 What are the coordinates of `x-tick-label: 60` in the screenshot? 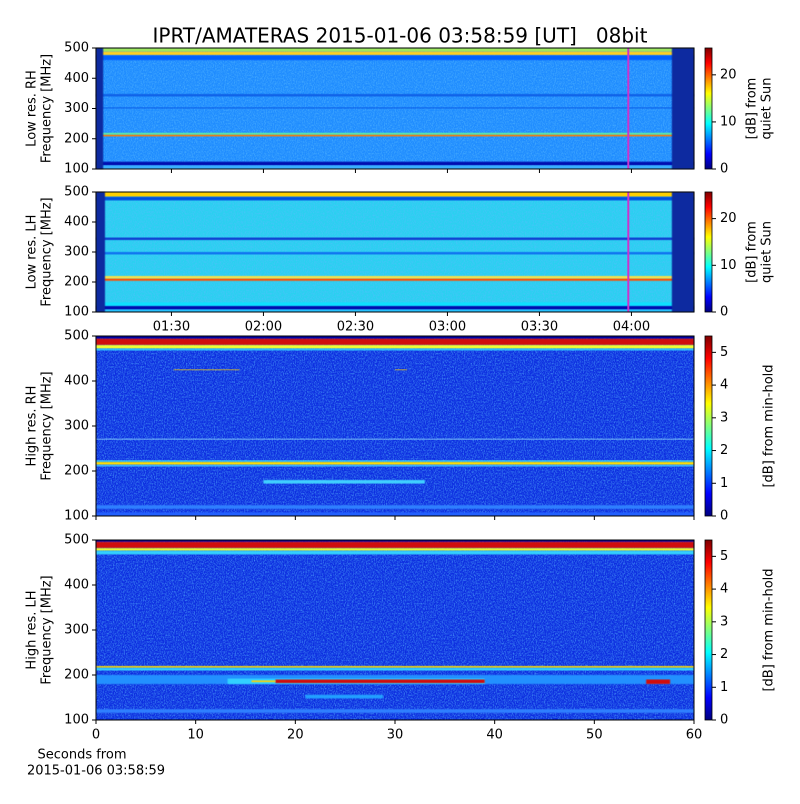 It's located at (694, 735).